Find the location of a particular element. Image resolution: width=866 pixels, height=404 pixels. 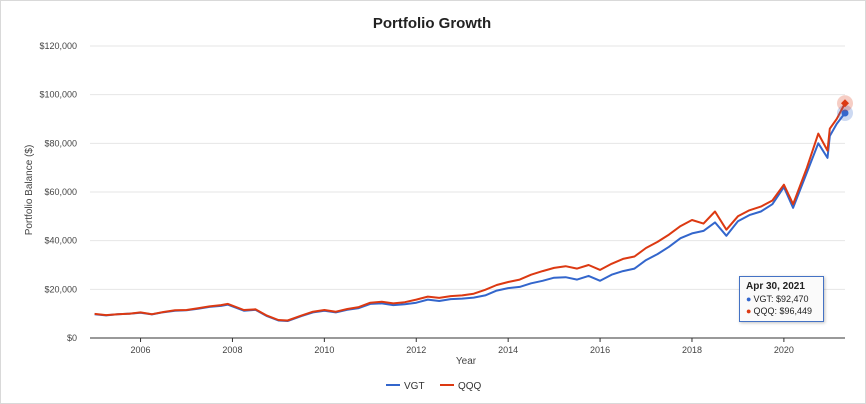

hover-tooltip: Apr 30, 2021 ● VGT: $92,470 ● QQQ: $96,449 is located at coordinates (781, 299).